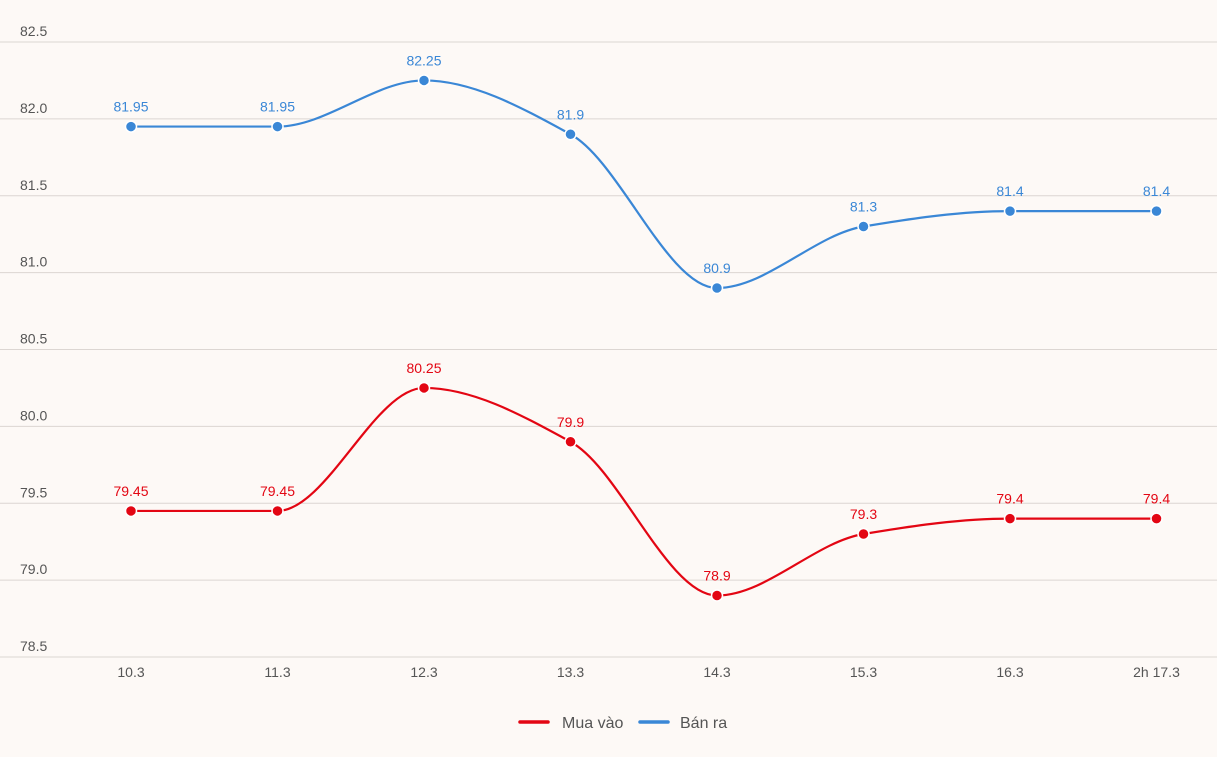 This screenshot has height=757, width=1217. What do you see at coordinates (716, 268) in the screenshot?
I see `data-label: 80.9` at bounding box center [716, 268].